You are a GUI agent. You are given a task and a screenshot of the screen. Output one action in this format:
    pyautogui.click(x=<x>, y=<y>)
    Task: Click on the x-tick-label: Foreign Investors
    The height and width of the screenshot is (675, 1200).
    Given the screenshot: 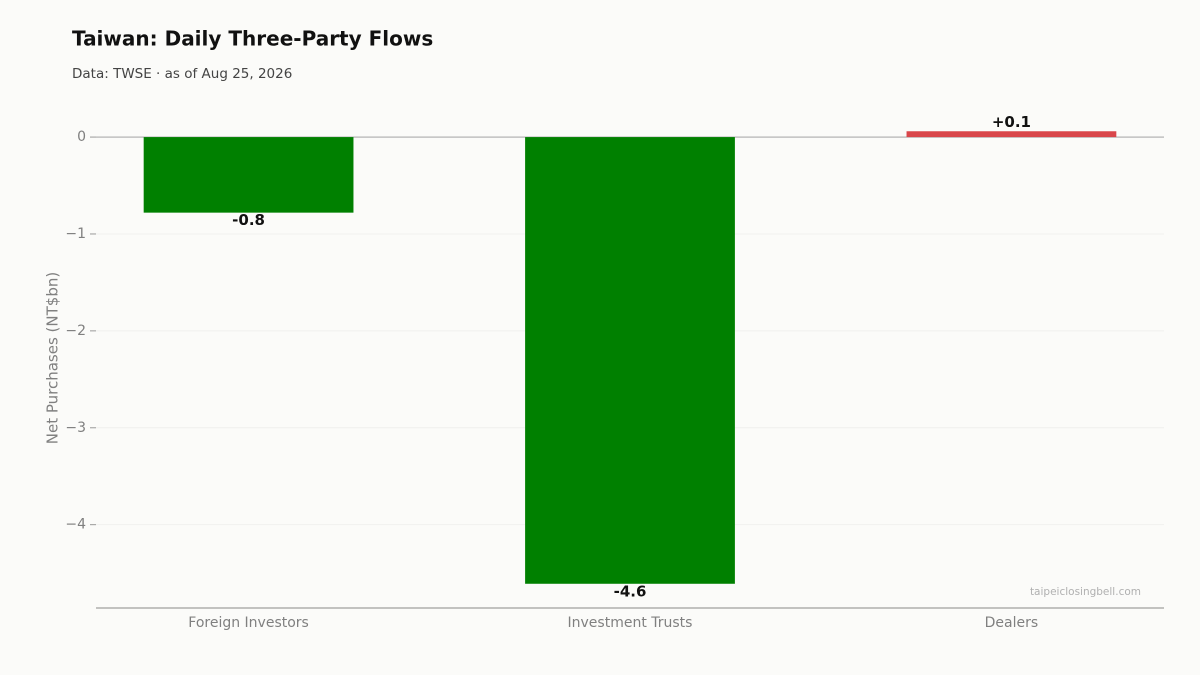 What is the action you would take?
    pyautogui.click(x=248, y=623)
    